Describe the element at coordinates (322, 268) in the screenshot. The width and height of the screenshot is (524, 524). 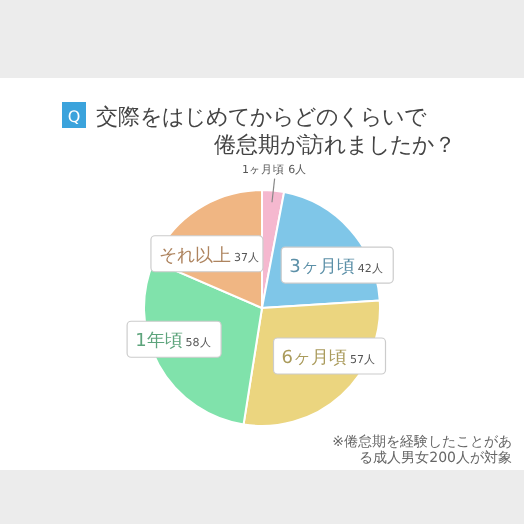
I see `slice-label: 3ヶ月頃` at that location.